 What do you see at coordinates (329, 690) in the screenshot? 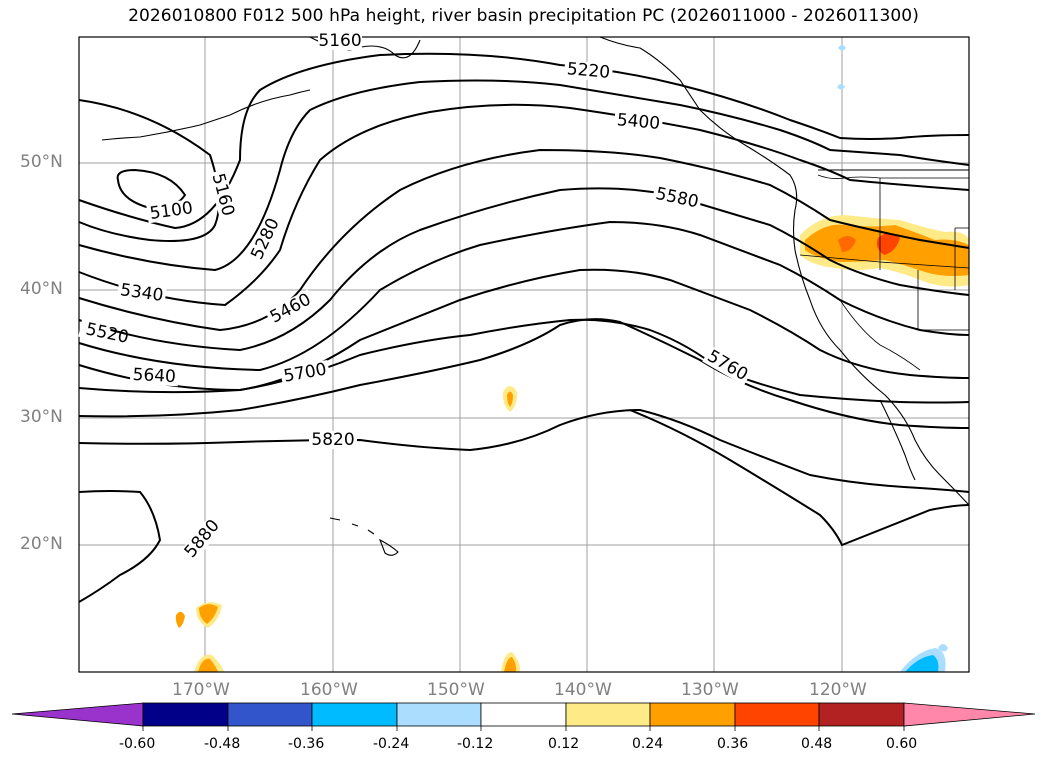
I see `lon-label: 160°W` at bounding box center [329, 690].